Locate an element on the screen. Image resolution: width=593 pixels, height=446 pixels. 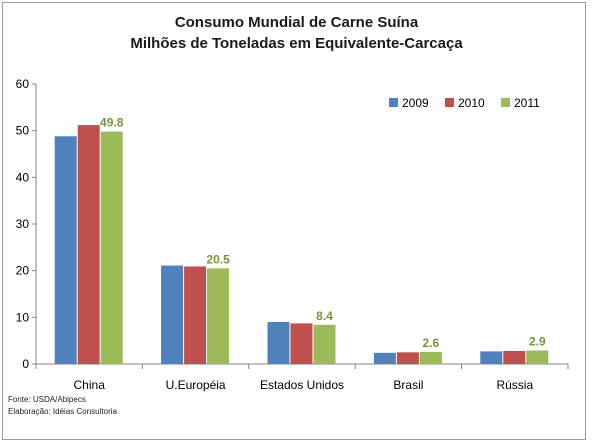
data-label: 2.6 is located at coordinates (431, 343).